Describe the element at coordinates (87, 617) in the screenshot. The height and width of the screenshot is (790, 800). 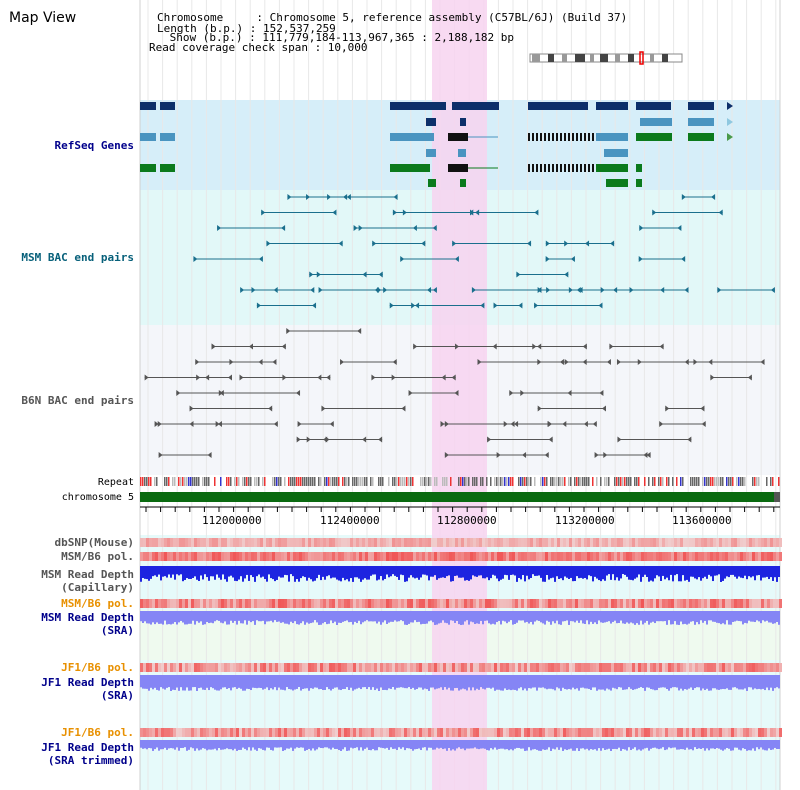
I see `track-label-msm-depth-sra: MSM Read Depth` at that location.